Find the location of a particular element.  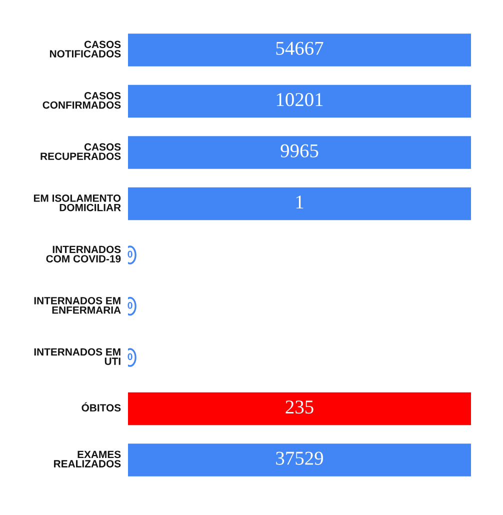

category-label: CASOS NOTIFICADOS is located at coordinates (85, 49).